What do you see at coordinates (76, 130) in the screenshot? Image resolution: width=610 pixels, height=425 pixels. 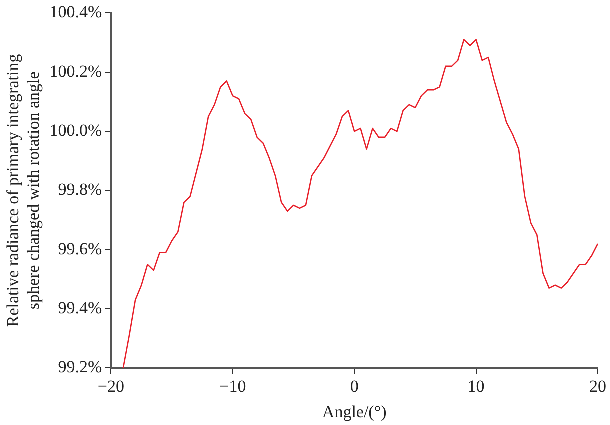 I see `y-tick-label: 100.0%` at bounding box center [76, 130].